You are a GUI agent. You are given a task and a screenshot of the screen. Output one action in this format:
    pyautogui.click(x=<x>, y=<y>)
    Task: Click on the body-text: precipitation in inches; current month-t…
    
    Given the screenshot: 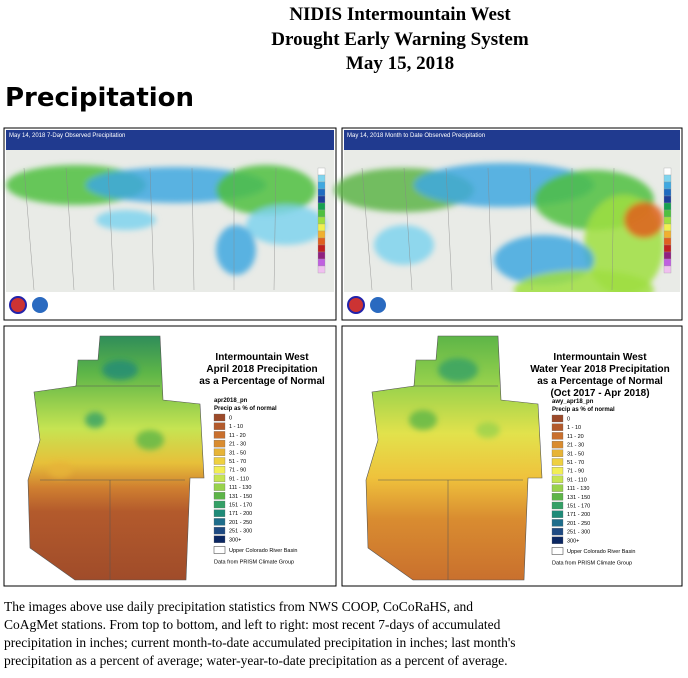 What is the action you would take?
    pyautogui.click(x=260, y=642)
    